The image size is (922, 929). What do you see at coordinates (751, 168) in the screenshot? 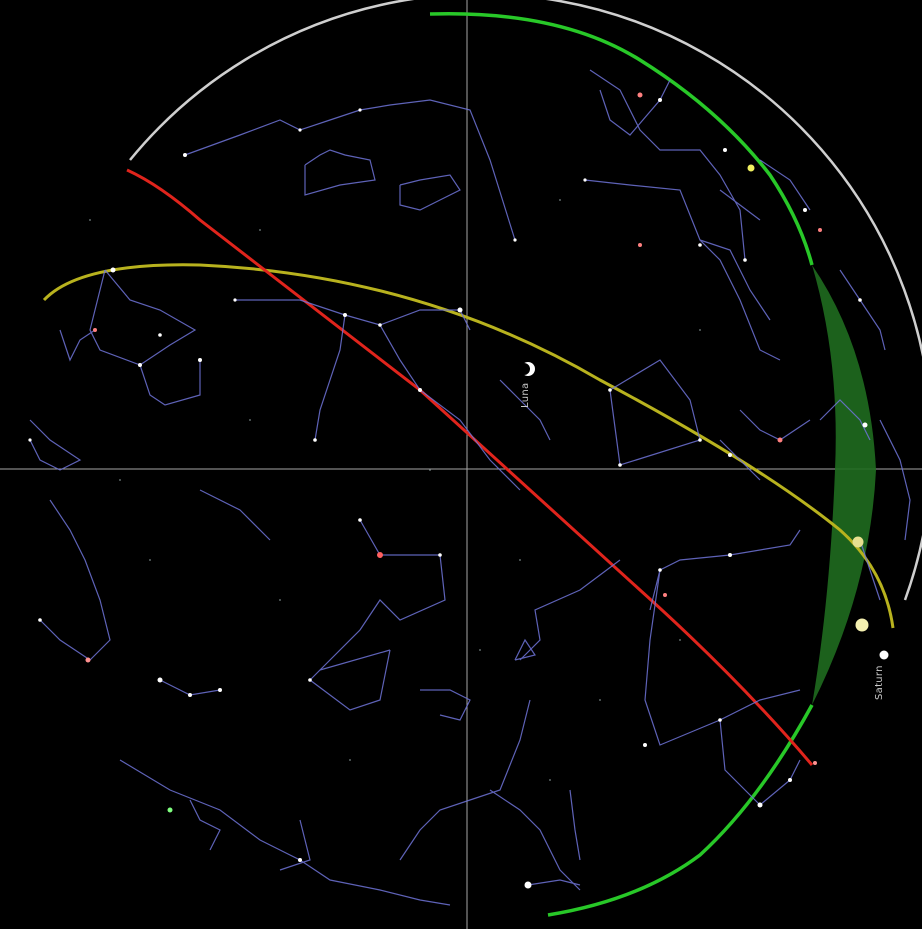
I see `yellow-planet-icon` at bounding box center [751, 168].